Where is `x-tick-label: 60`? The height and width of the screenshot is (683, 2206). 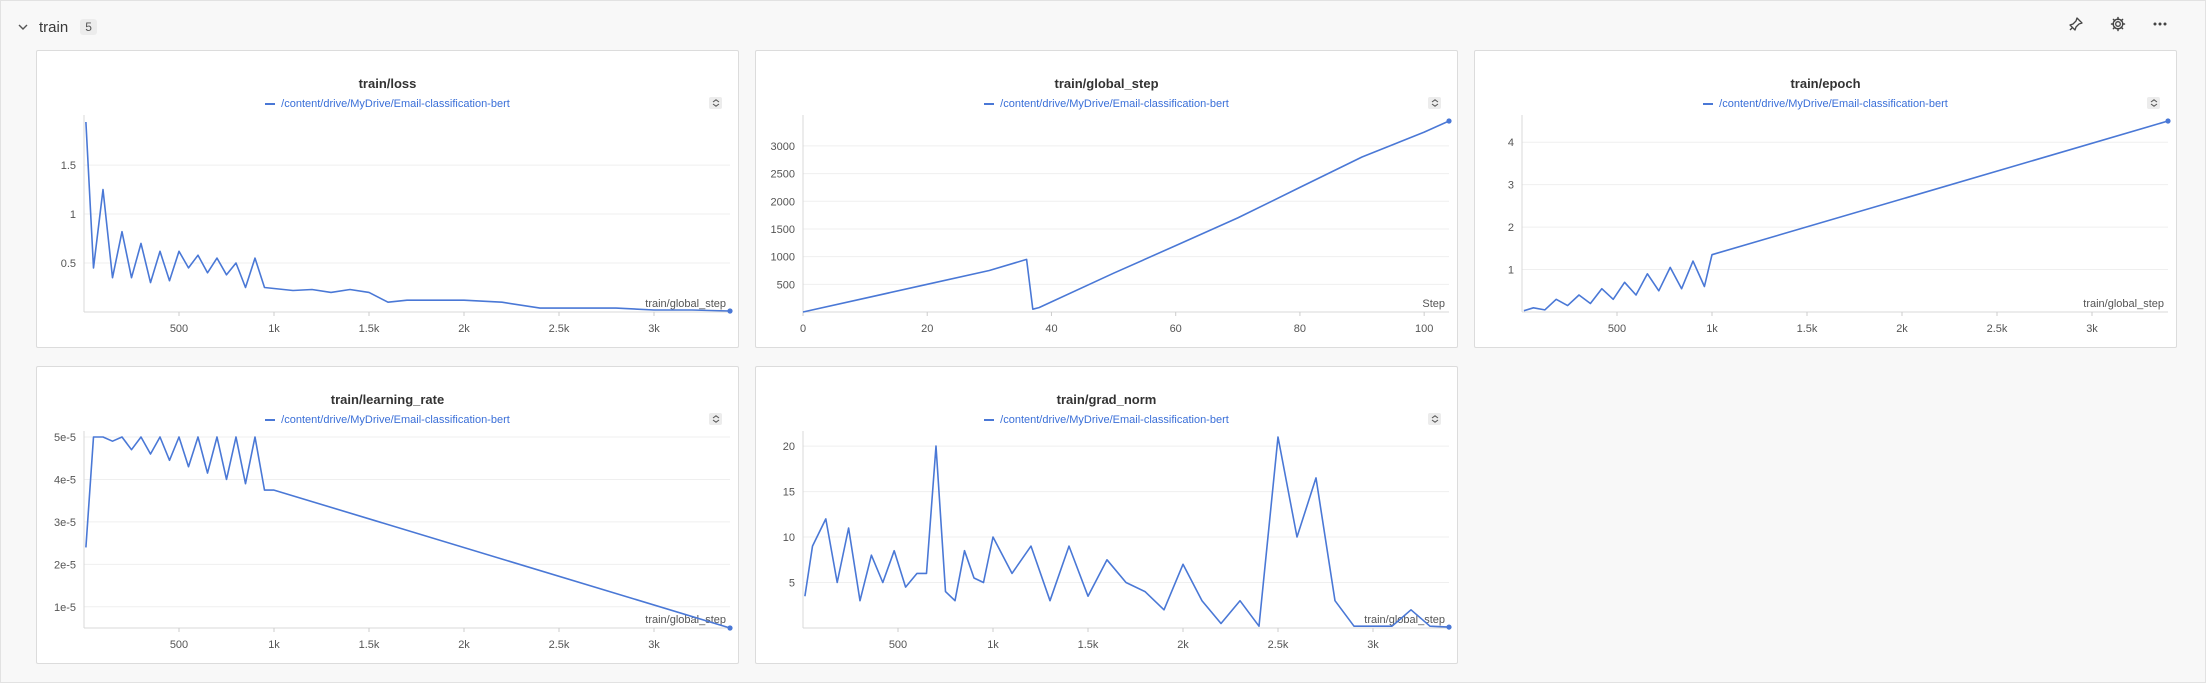 x-tick-label: 60 is located at coordinates (1176, 329).